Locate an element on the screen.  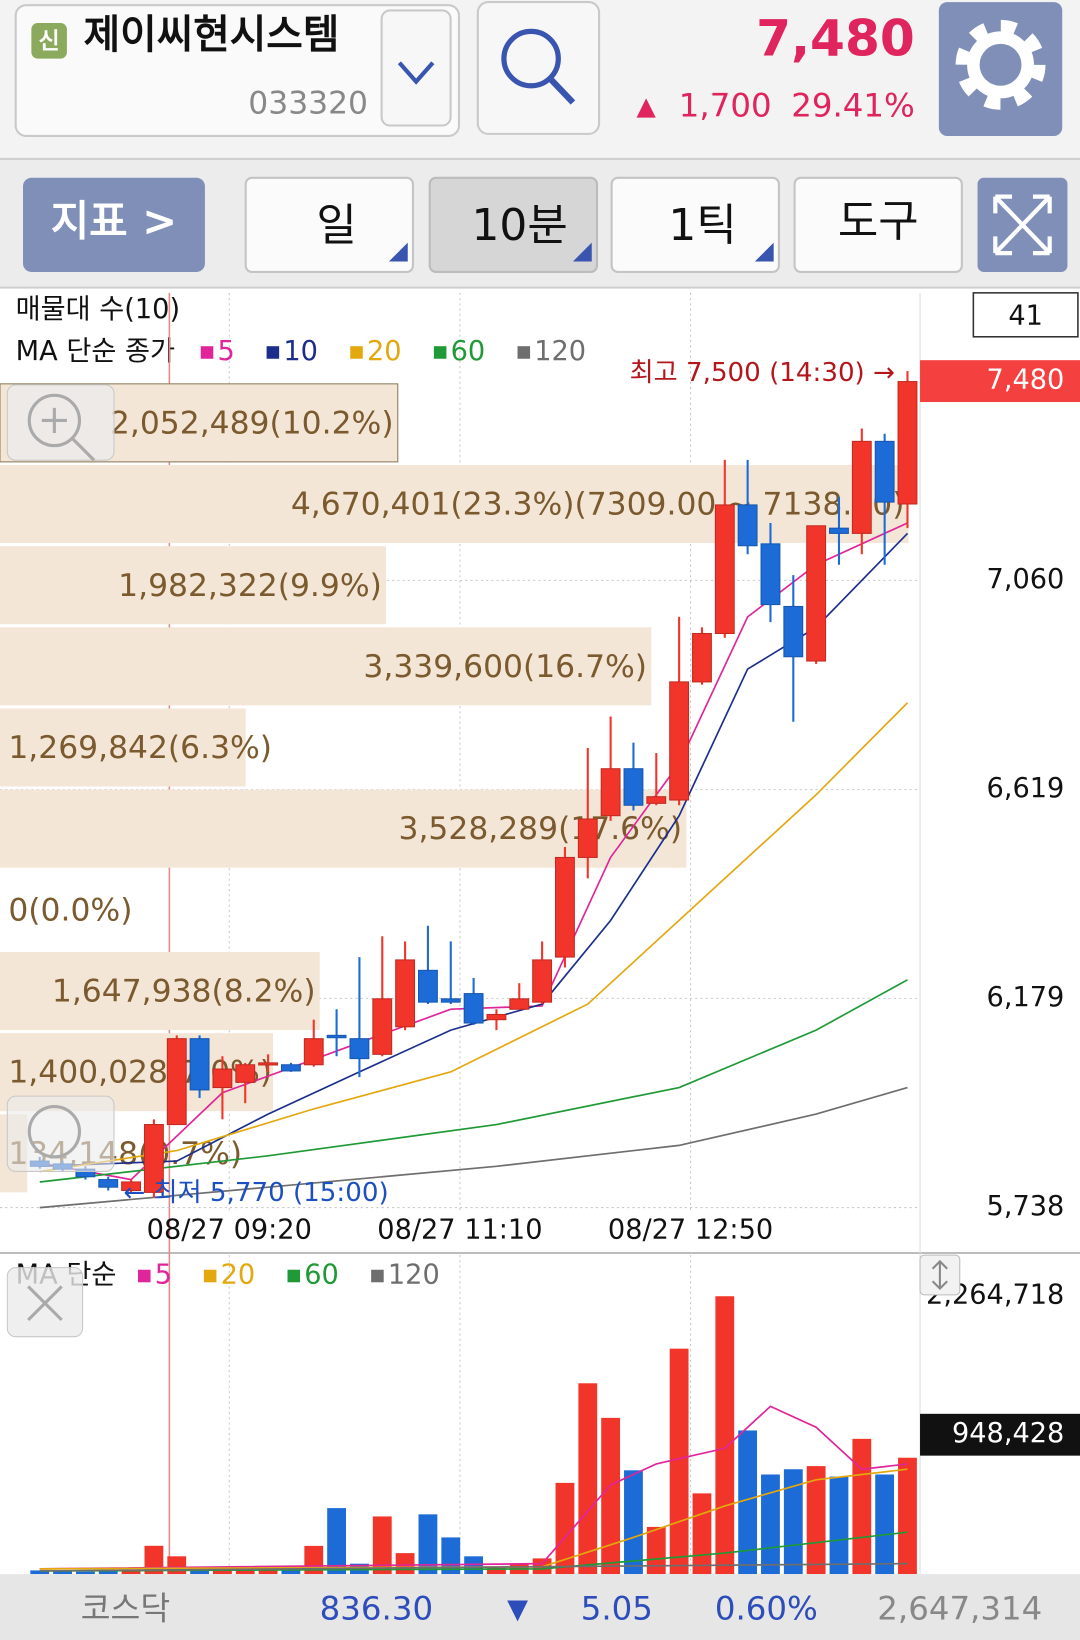
tools-button is located at coordinates (878, 224).